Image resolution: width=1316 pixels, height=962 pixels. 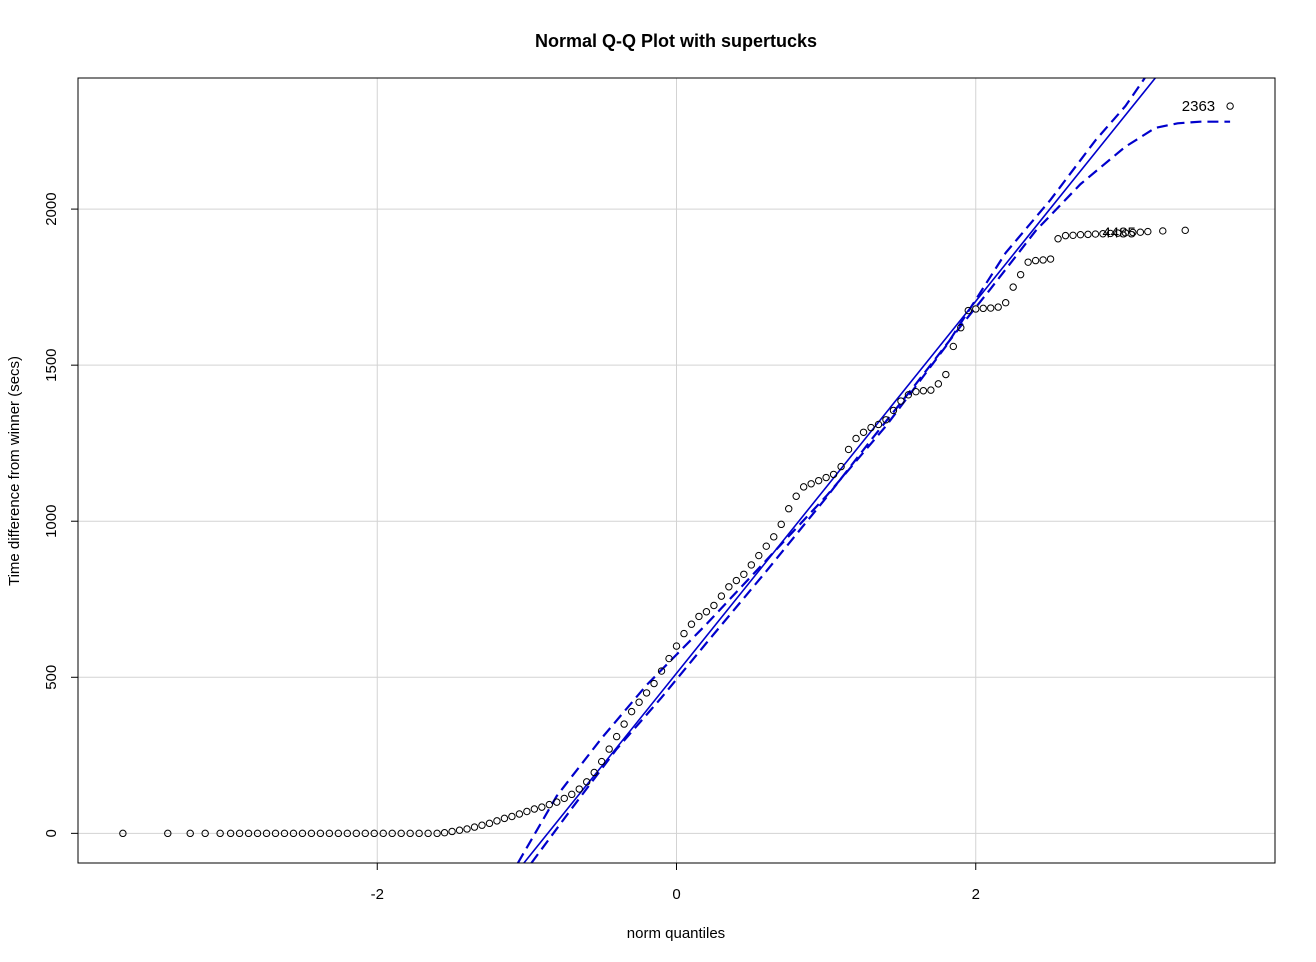 I want to click on y-tick-label: 2000, so click(x=51, y=208).